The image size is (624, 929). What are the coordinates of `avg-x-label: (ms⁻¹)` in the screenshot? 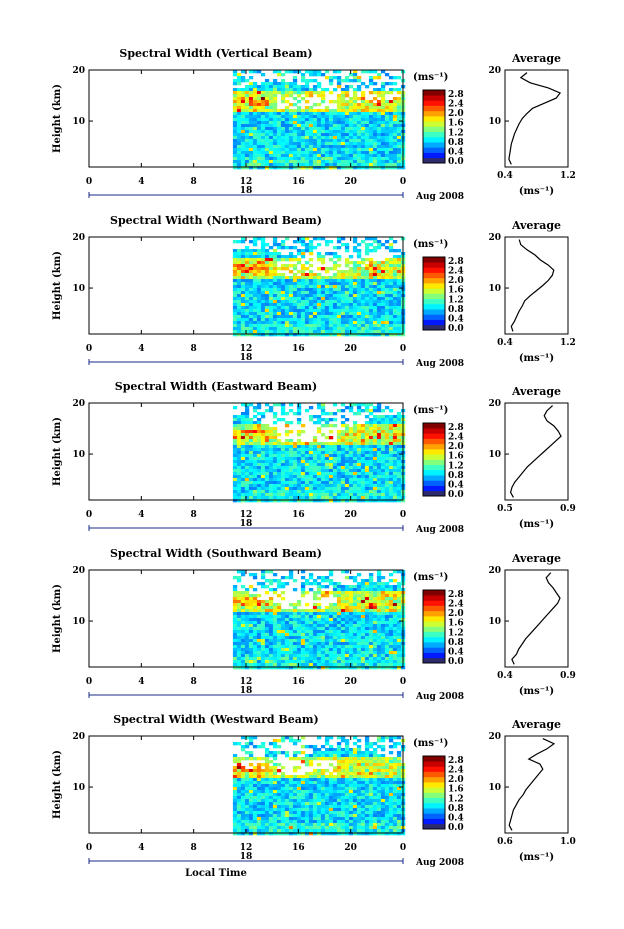 It's located at (536, 191).